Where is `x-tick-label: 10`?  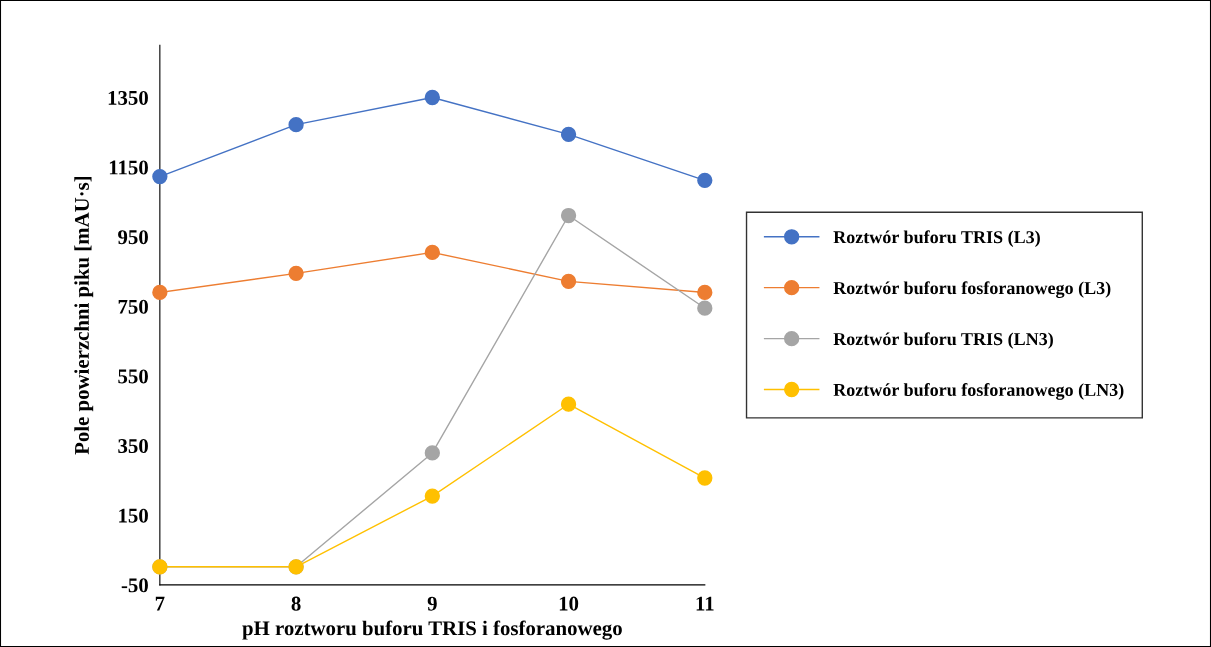
x-tick-label: 10 is located at coordinates (569, 603).